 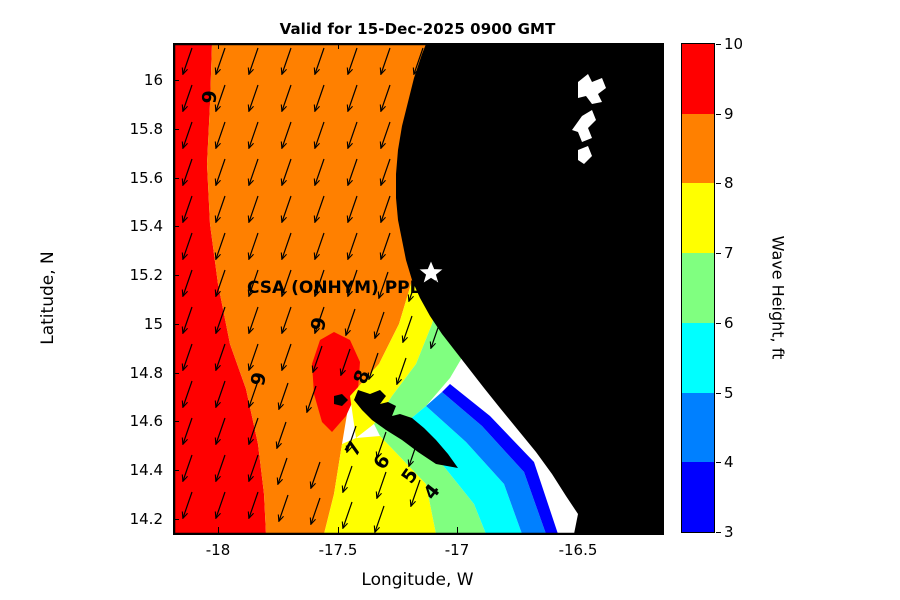 What do you see at coordinates (483, 100) in the screenshot?
I see `contour-label: 7` at bounding box center [483, 100].